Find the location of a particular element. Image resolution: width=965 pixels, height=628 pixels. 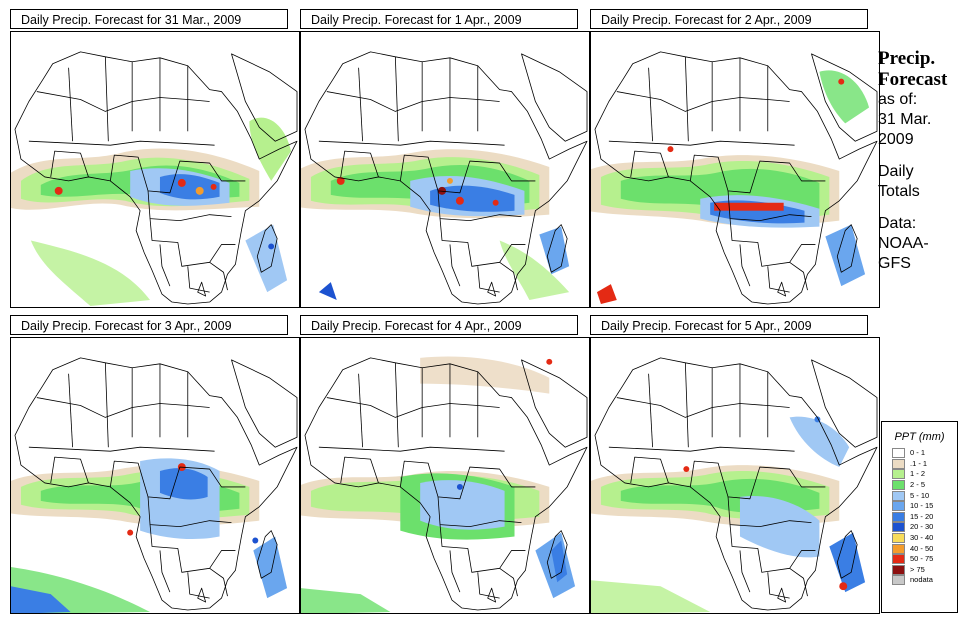

legend-item: > 75 is located at coordinates (919, 570).